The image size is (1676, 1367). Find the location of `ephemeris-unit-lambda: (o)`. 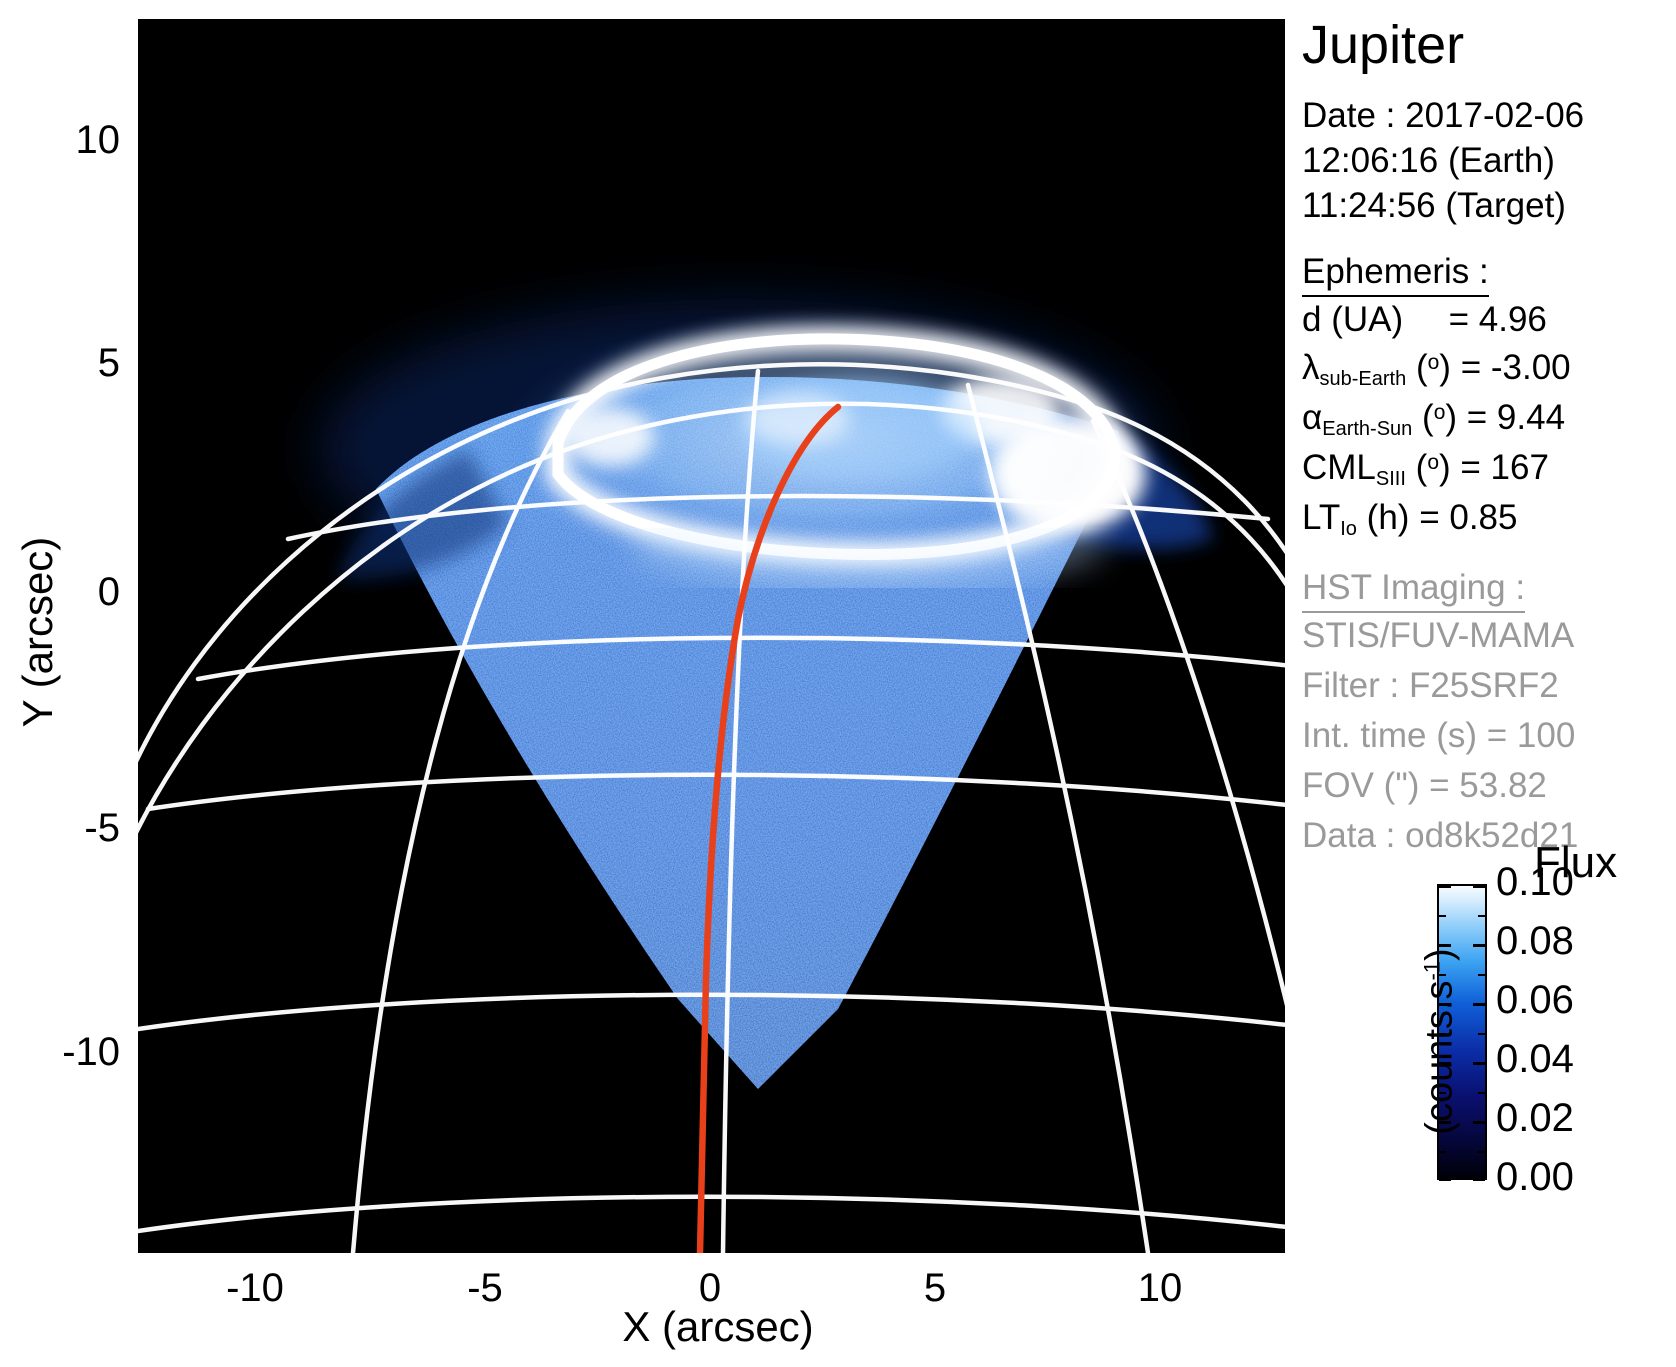

ephemeris-unit-lambda: (o) is located at coordinates (1433, 367).